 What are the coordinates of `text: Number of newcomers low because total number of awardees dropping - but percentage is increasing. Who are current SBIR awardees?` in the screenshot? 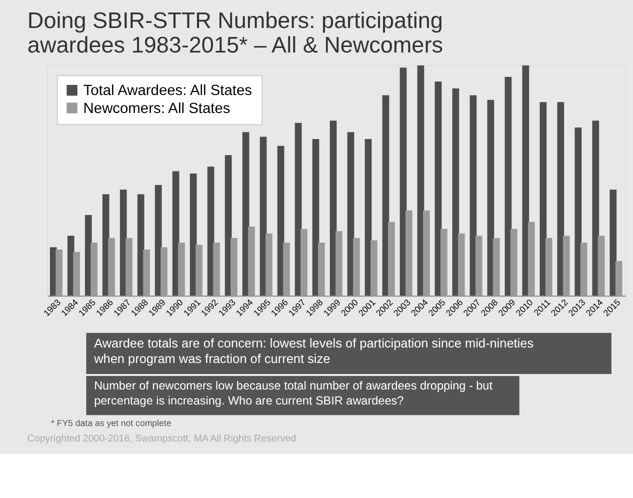 It's located at (294, 394).